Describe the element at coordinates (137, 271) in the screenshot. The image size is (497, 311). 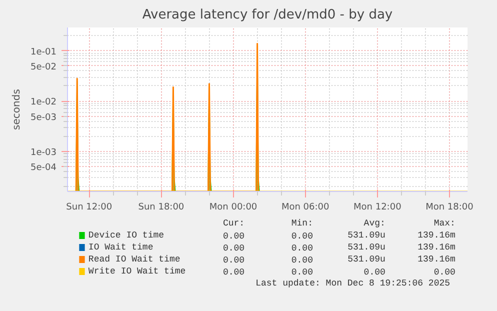
I see `legend-label: Write IO Wait time` at that location.